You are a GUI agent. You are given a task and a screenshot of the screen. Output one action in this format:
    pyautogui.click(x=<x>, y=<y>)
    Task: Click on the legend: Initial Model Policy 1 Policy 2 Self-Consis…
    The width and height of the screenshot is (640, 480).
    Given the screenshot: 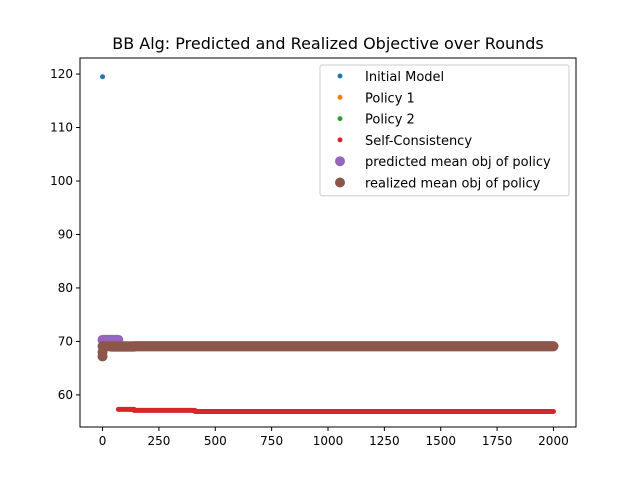 What is the action you would take?
    pyautogui.click(x=444, y=130)
    